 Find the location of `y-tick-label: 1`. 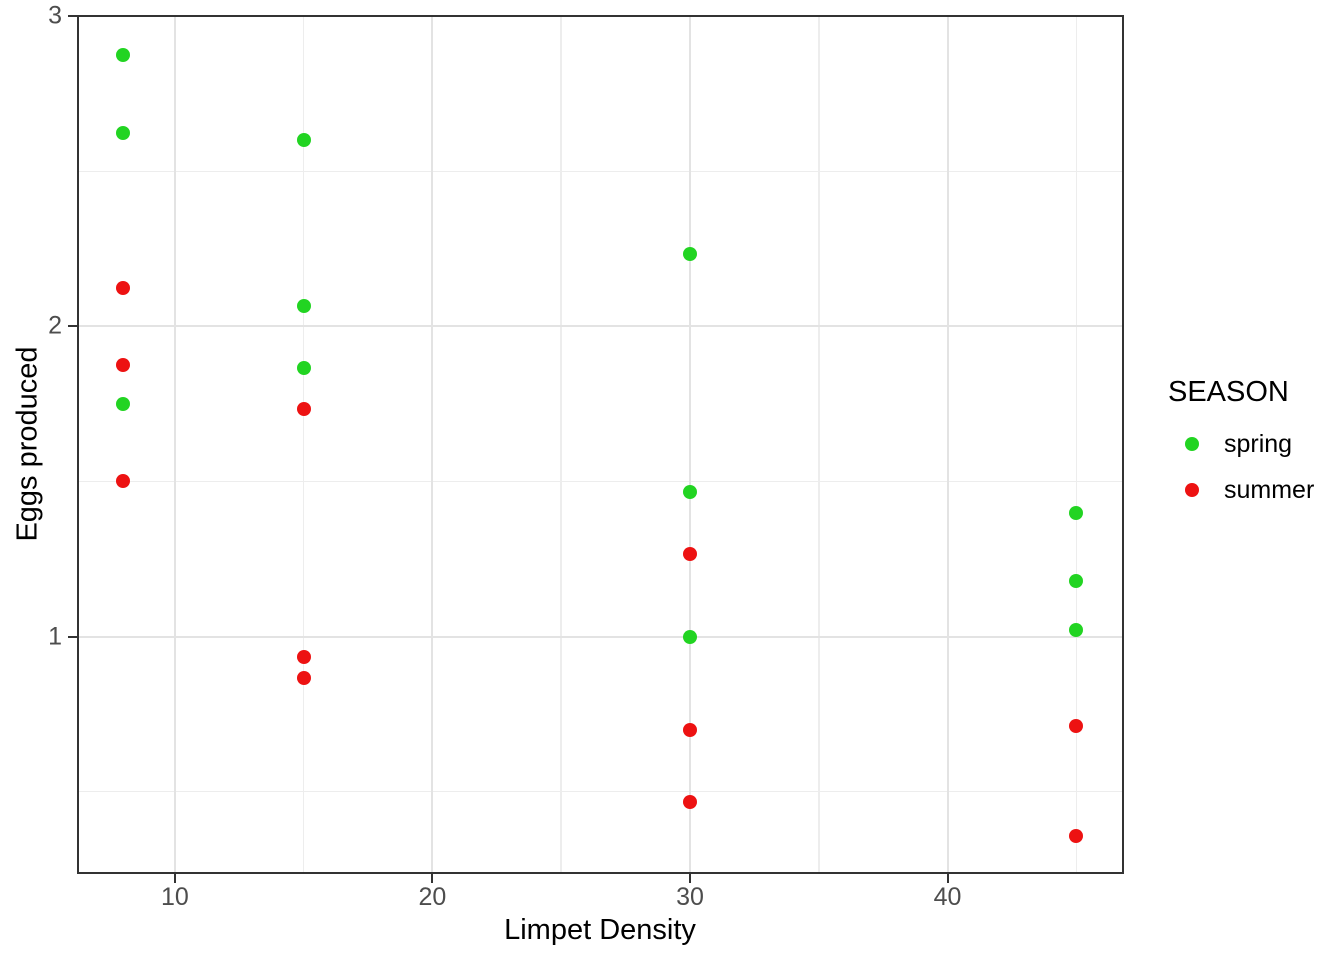

y-tick-label: 1 is located at coordinates (55, 636).